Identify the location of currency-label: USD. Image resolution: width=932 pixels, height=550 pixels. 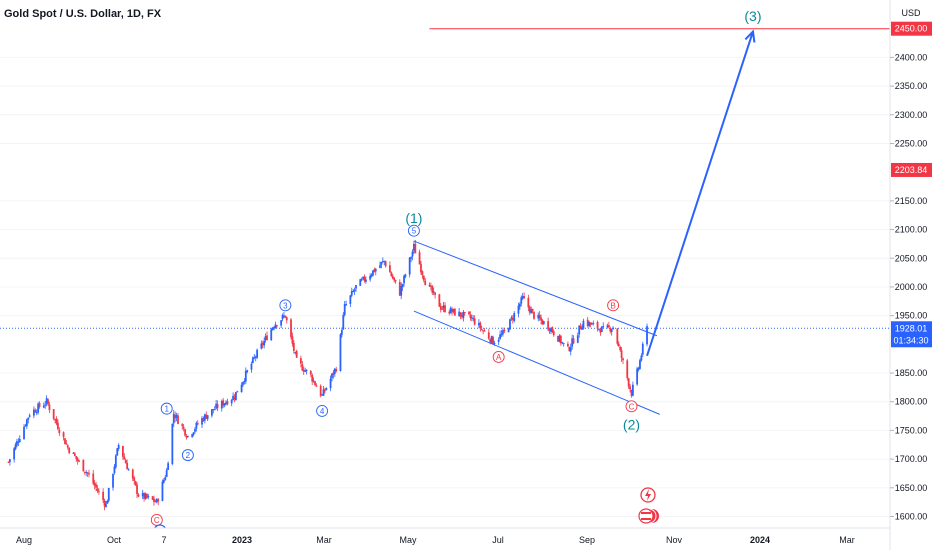
(911, 13).